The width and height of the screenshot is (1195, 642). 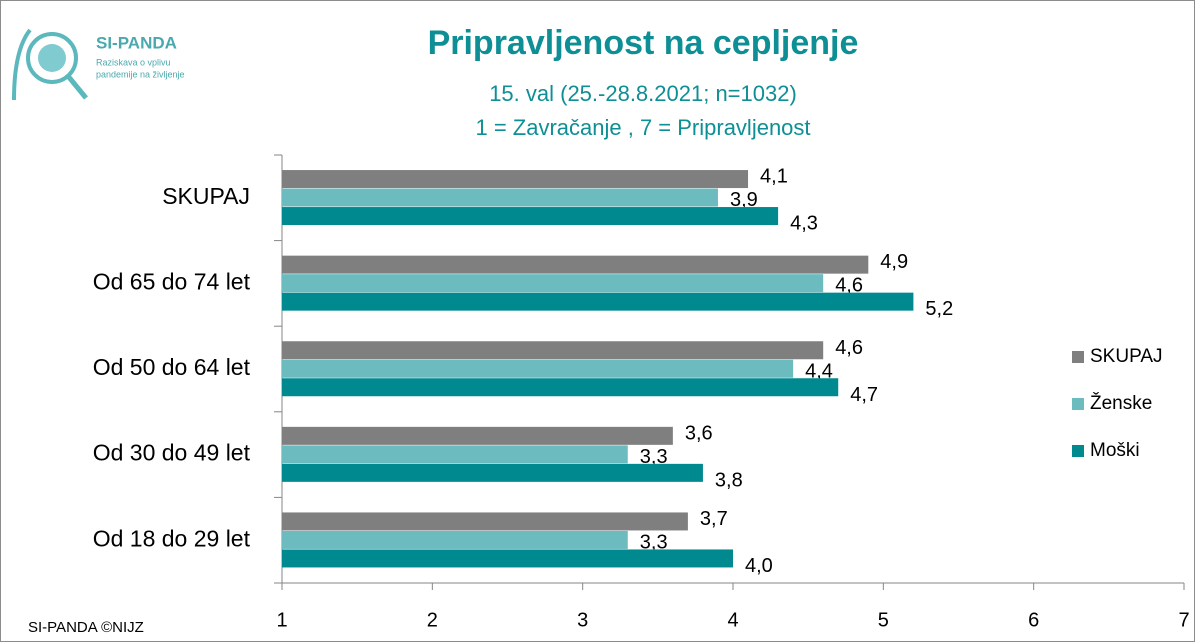 What do you see at coordinates (894, 262) in the screenshot?
I see `value-label: 4,9` at bounding box center [894, 262].